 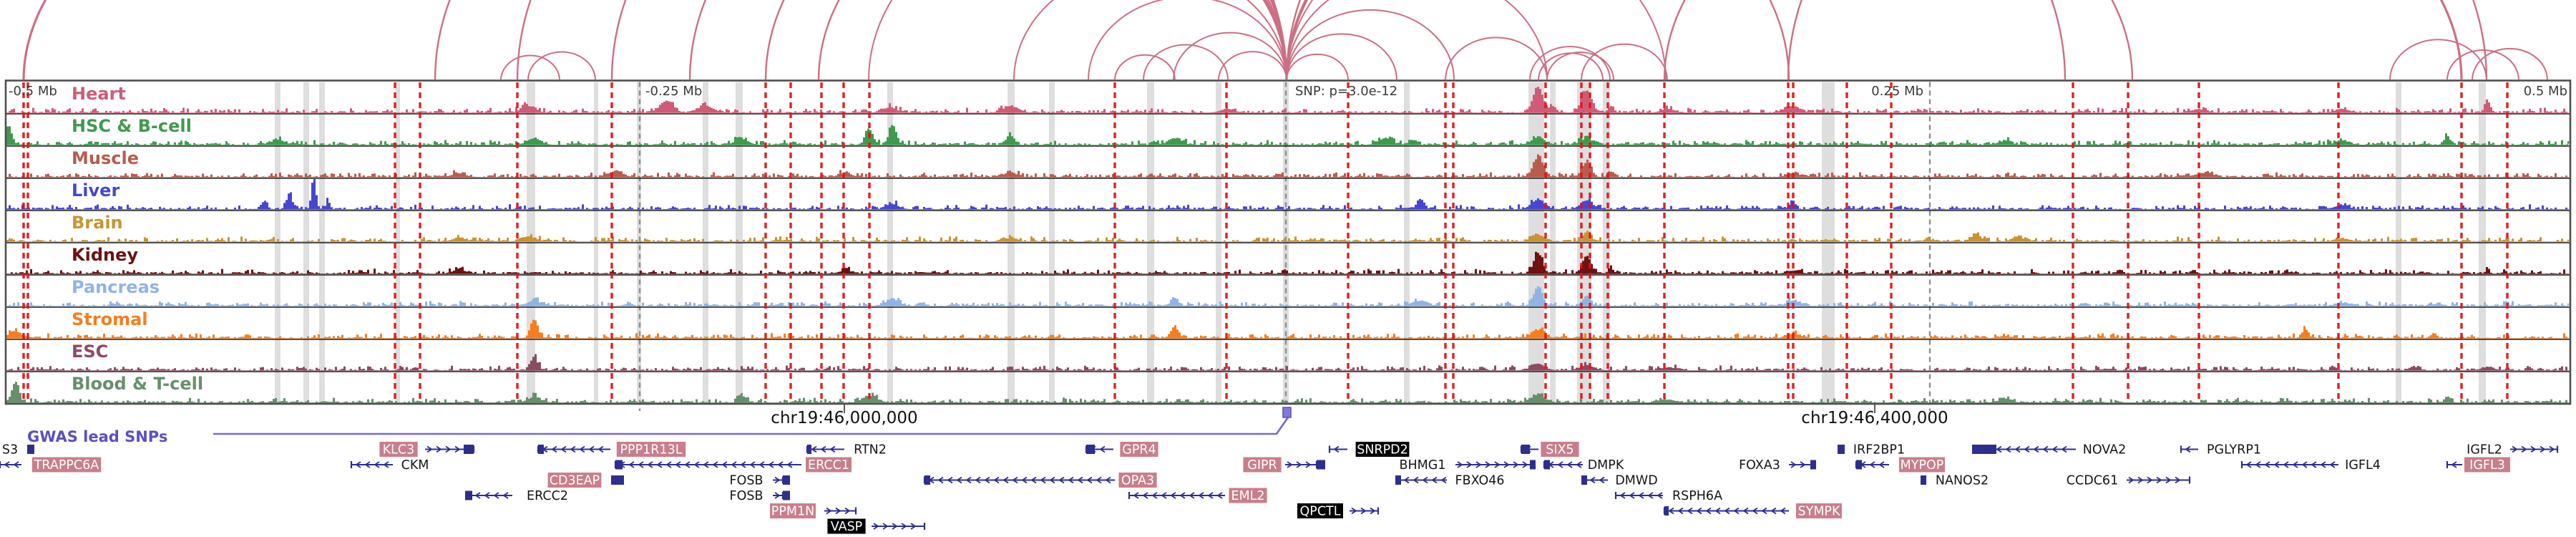 What do you see at coordinates (1922, 465) in the screenshot?
I see `gene-label: MYPOP` at bounding box center [1922, 465].